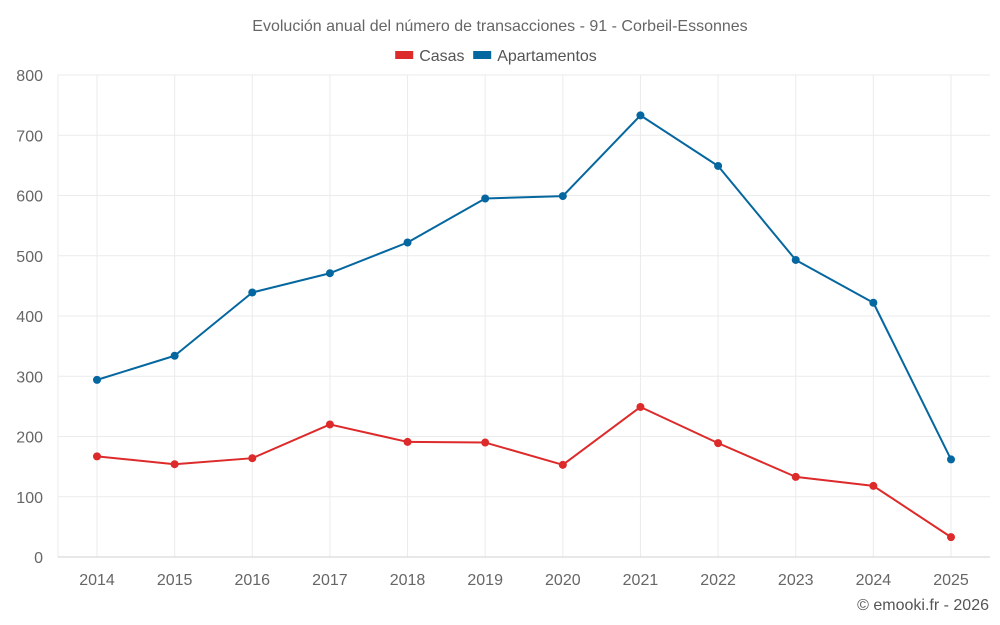 The image size is (1000, 625). I want to click on x-tick-label: 2018, so click(408, 580).